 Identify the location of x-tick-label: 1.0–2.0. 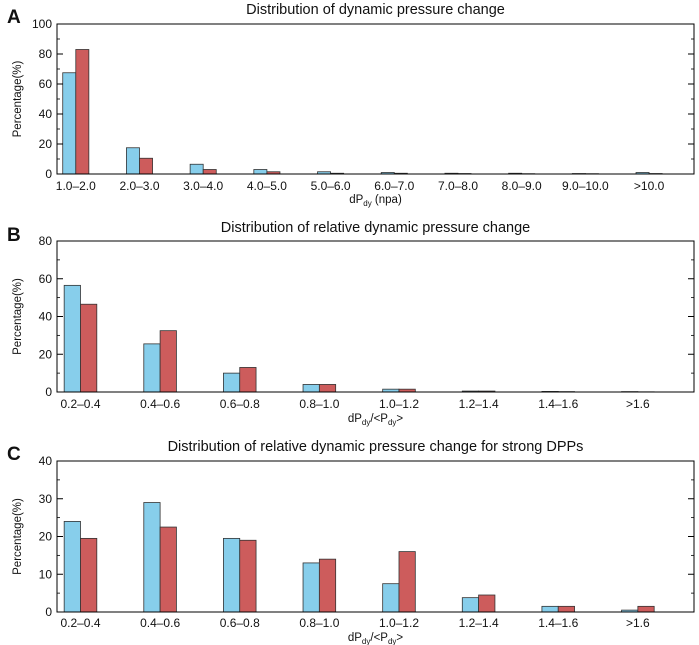
(76, 186).